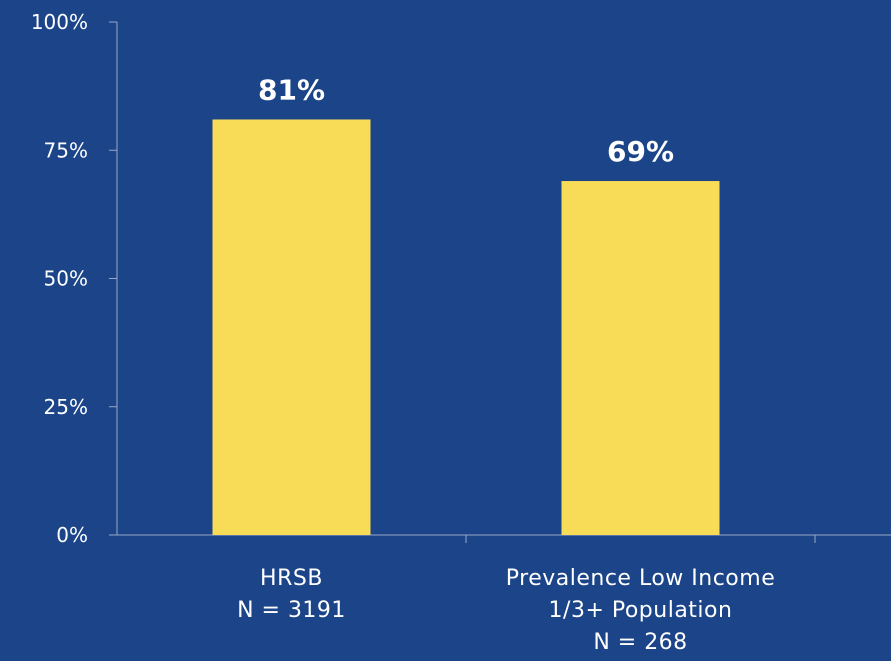 This screenshot has height=661, width=891. What do you see at coordinates (59, 22) in the screenshot?
I see `y-tick-label: 100%` at bounding box center [59, 22].